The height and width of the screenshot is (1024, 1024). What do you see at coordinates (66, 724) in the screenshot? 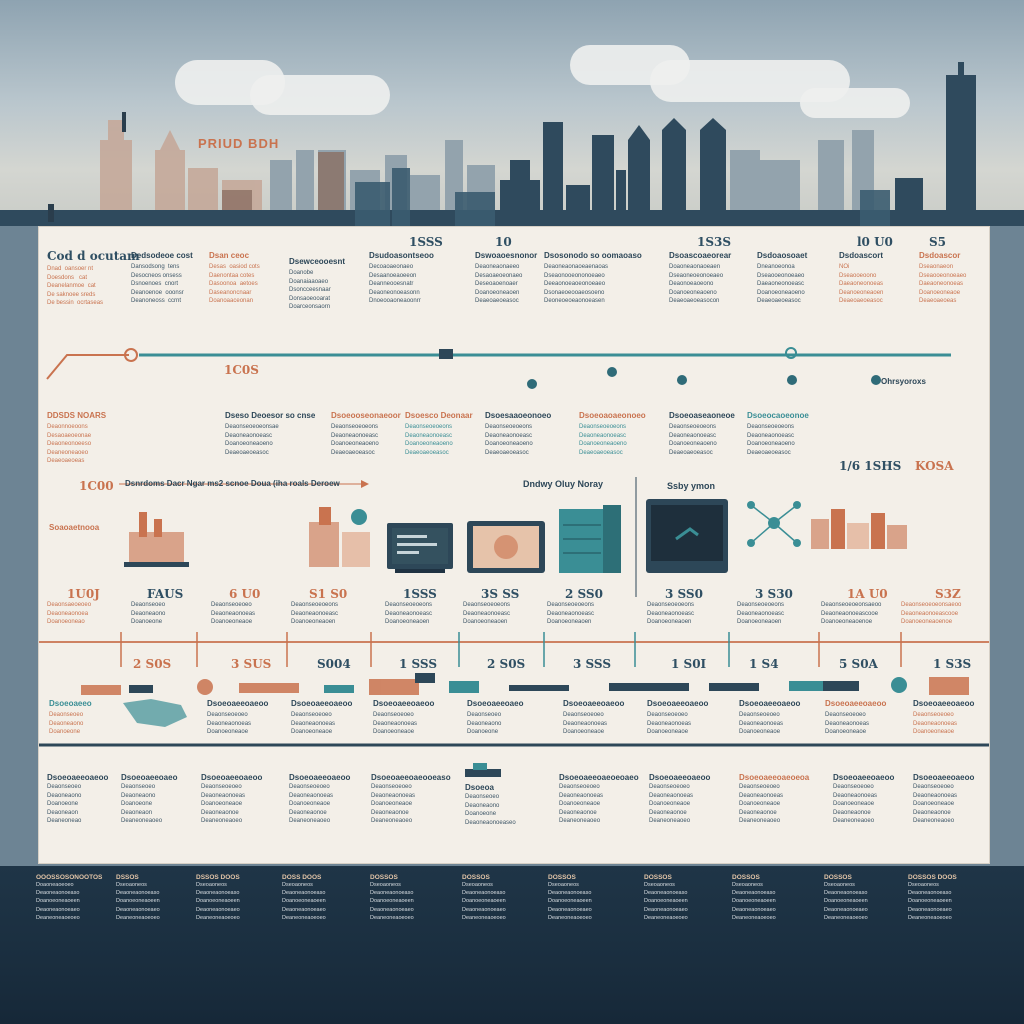
I see `row4-col1-text: Deaonseoeo Deaoneaono Doanoeone` at bounding box center [66, 724].